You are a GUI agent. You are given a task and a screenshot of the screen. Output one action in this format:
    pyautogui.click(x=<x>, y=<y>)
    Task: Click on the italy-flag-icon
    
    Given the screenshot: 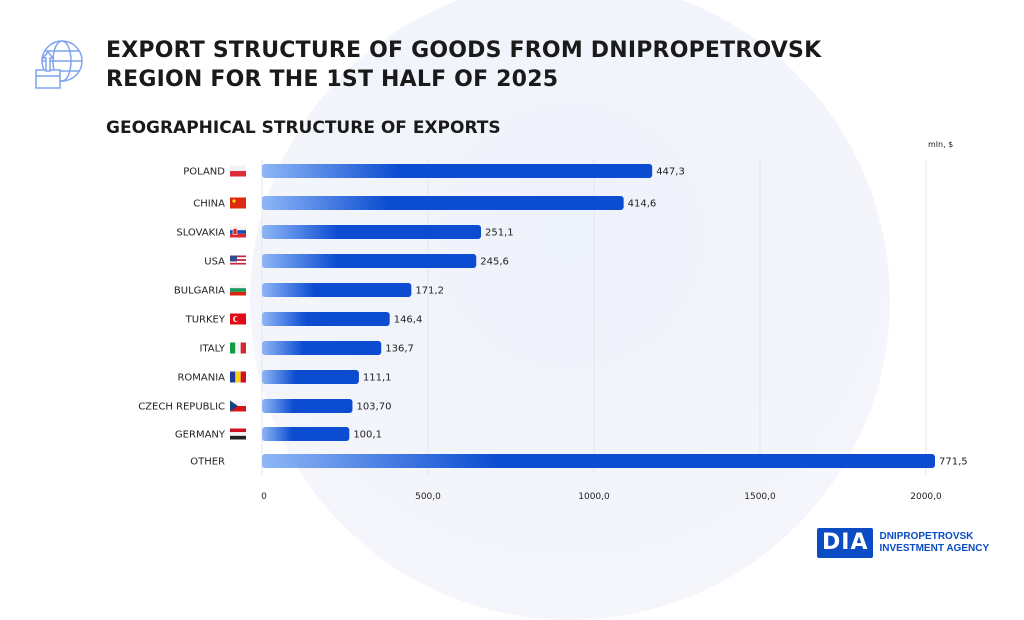 What is the action you would take?
    pyautogui.click(x=238, y=348)
    